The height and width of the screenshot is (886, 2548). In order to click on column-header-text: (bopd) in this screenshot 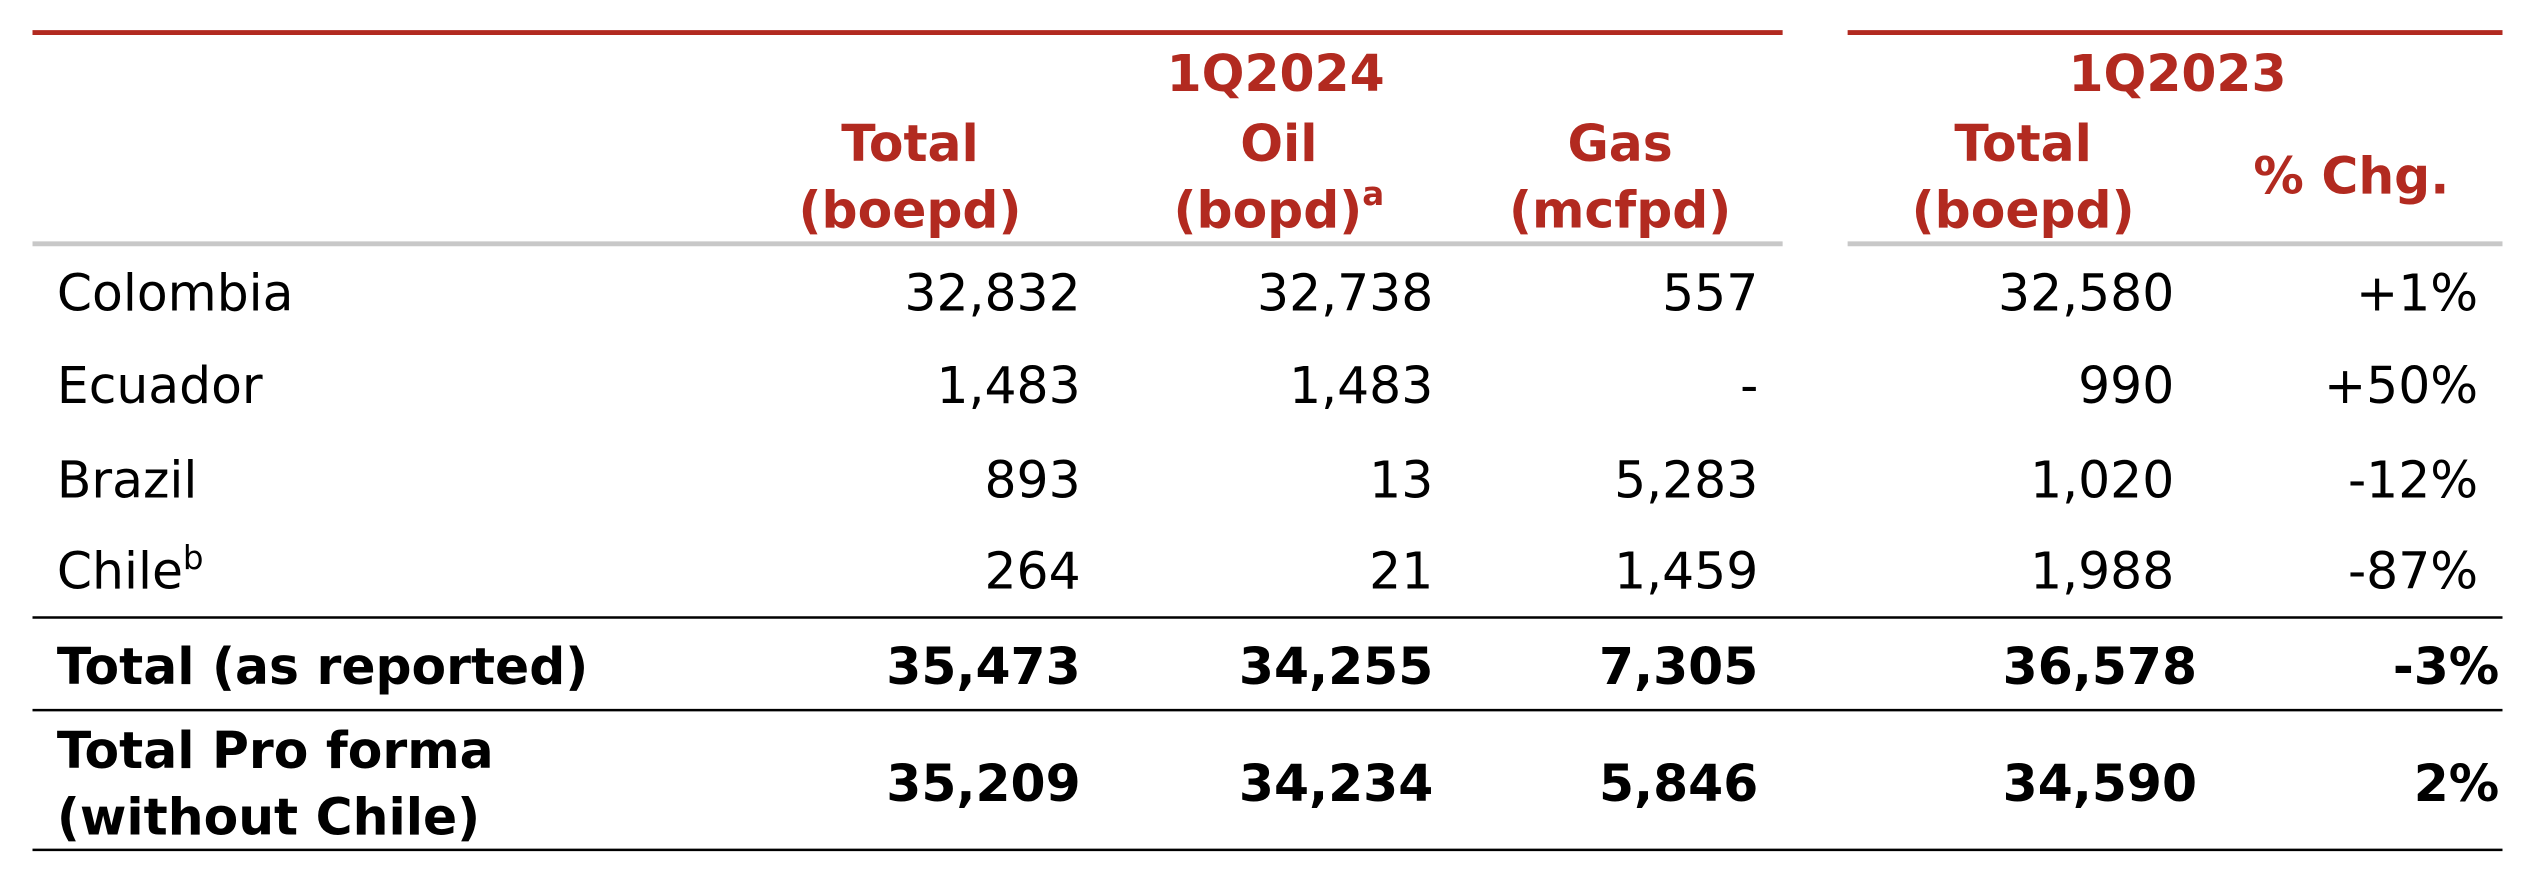, I will do `click(1268, 210)`.